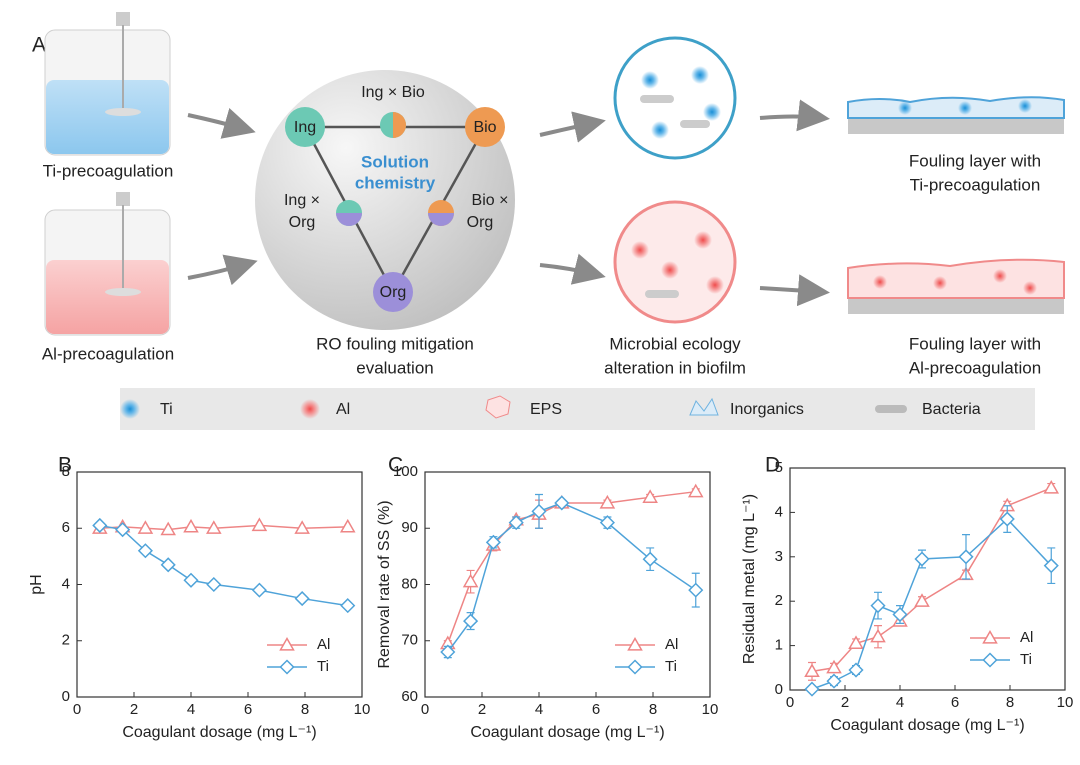  I want to click on node, so click(305, 127).